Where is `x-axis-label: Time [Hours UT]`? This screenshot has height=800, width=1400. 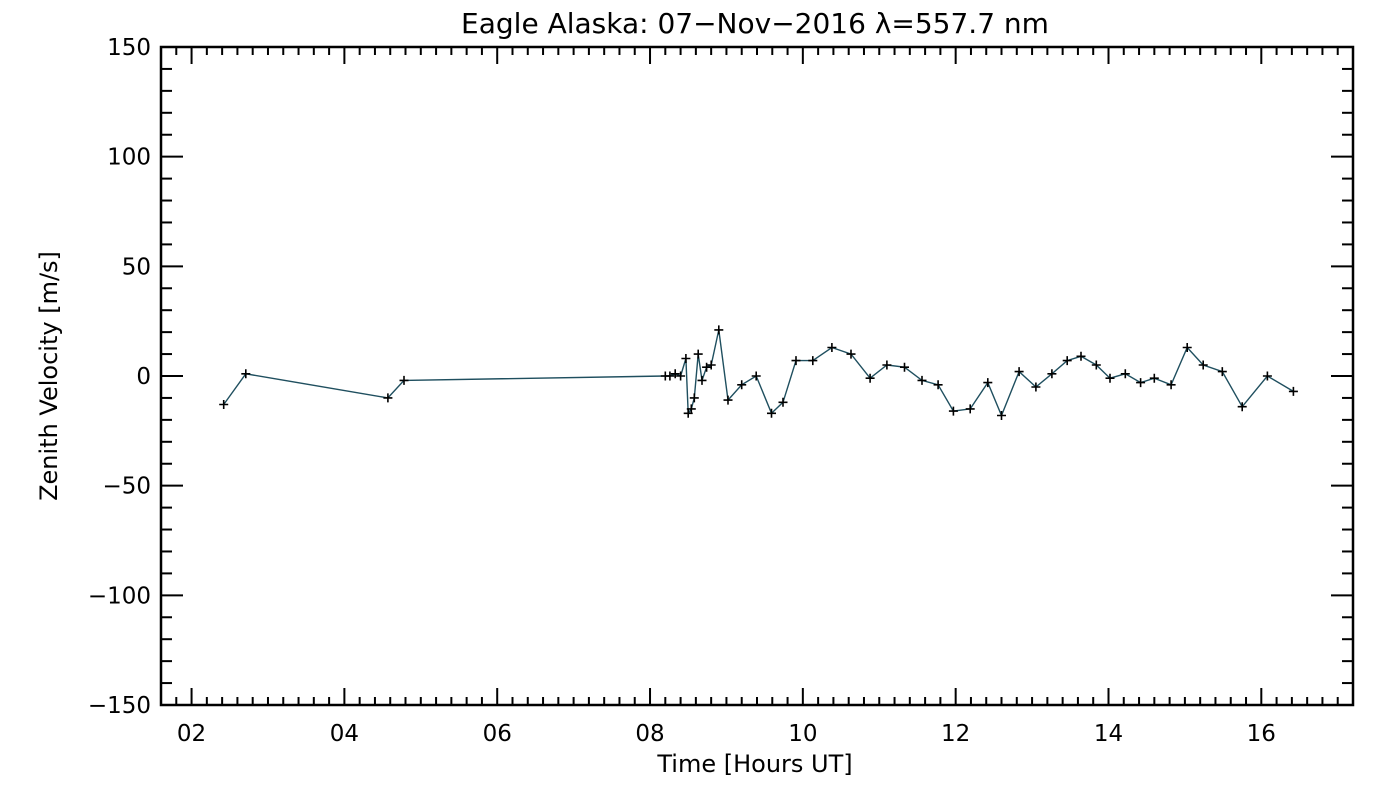 x-axis-label: Time [Hours UT] is located at coordinates (754, 764).